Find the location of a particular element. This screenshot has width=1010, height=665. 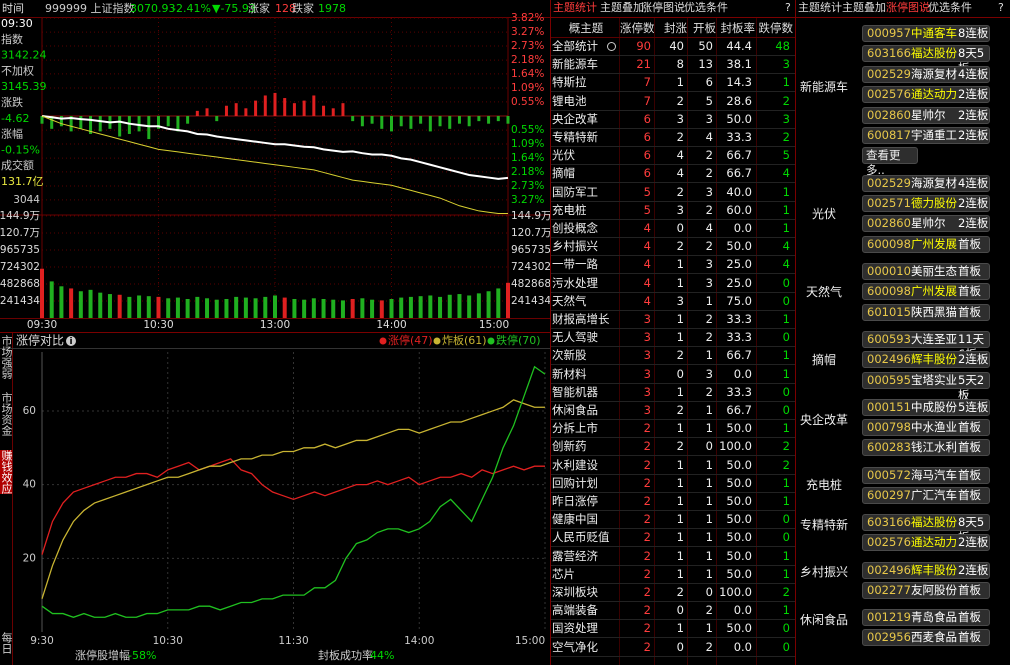

table-cell: 一带一路 is located at coordinates (575, 264).